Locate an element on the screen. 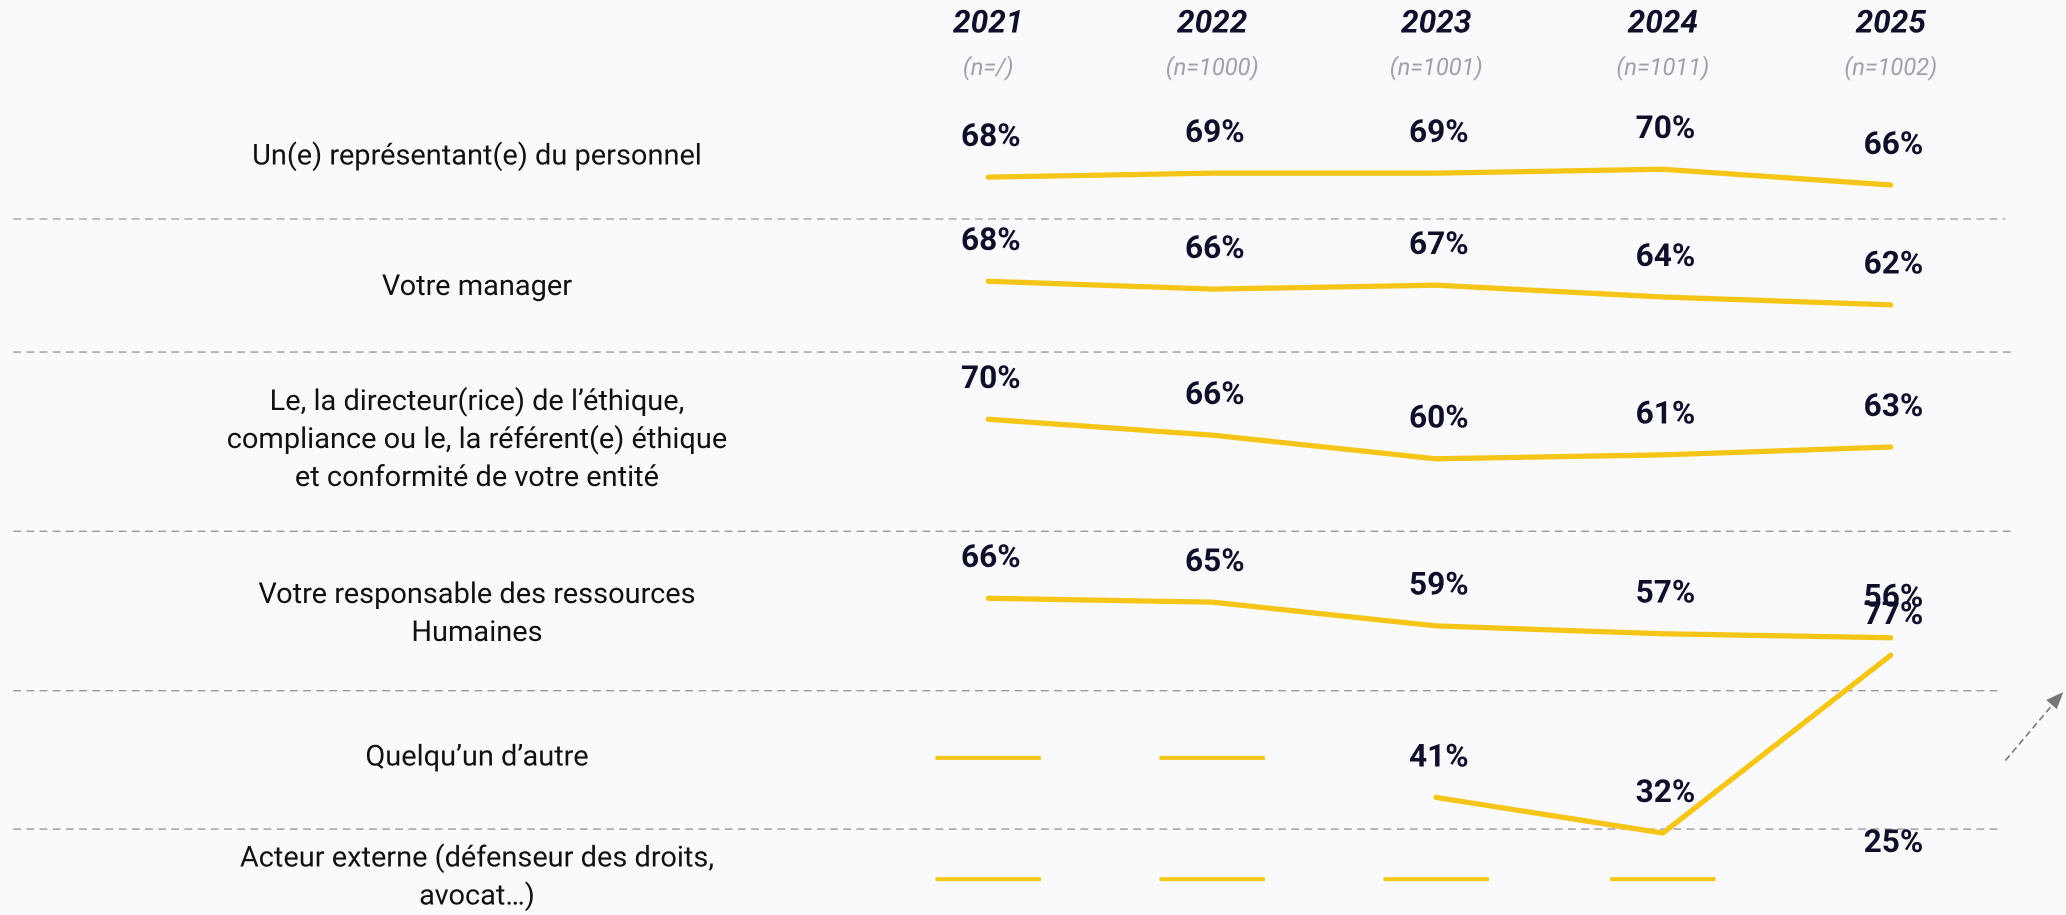  row-label: Quelqu’un d’autre is located at coordinates (476, 757).